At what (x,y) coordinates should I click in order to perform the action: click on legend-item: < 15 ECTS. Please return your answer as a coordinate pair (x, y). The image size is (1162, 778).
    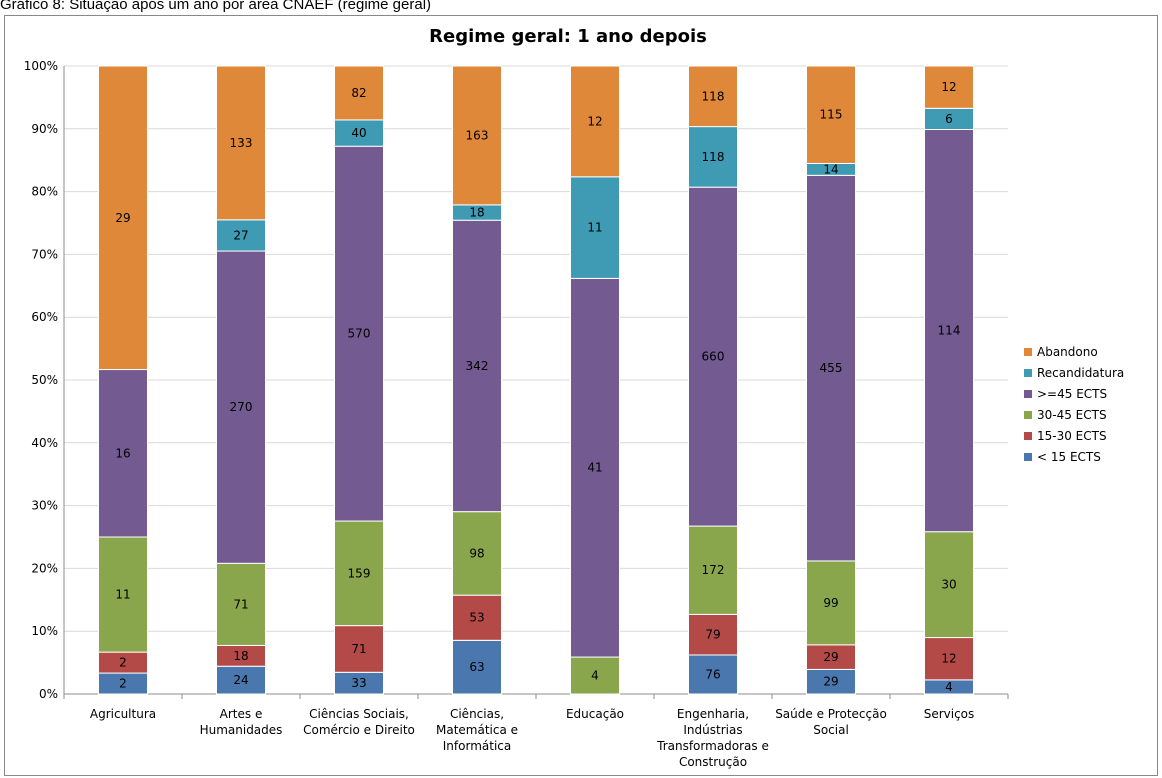
    Looking at the image, I should click on (1062, 457).